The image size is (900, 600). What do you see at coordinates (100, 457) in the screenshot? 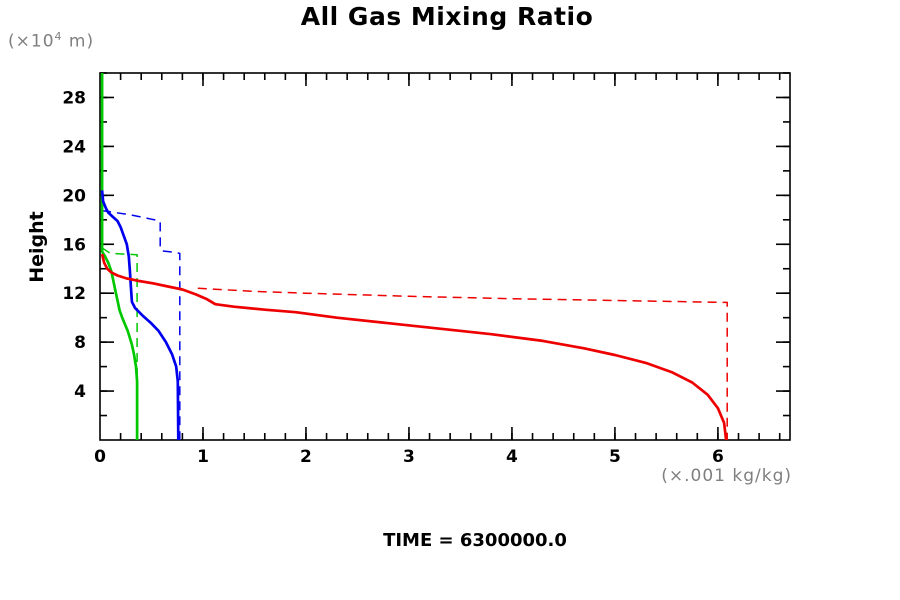
I see `x-tick-label: 0` at bounding box center [100, 457].